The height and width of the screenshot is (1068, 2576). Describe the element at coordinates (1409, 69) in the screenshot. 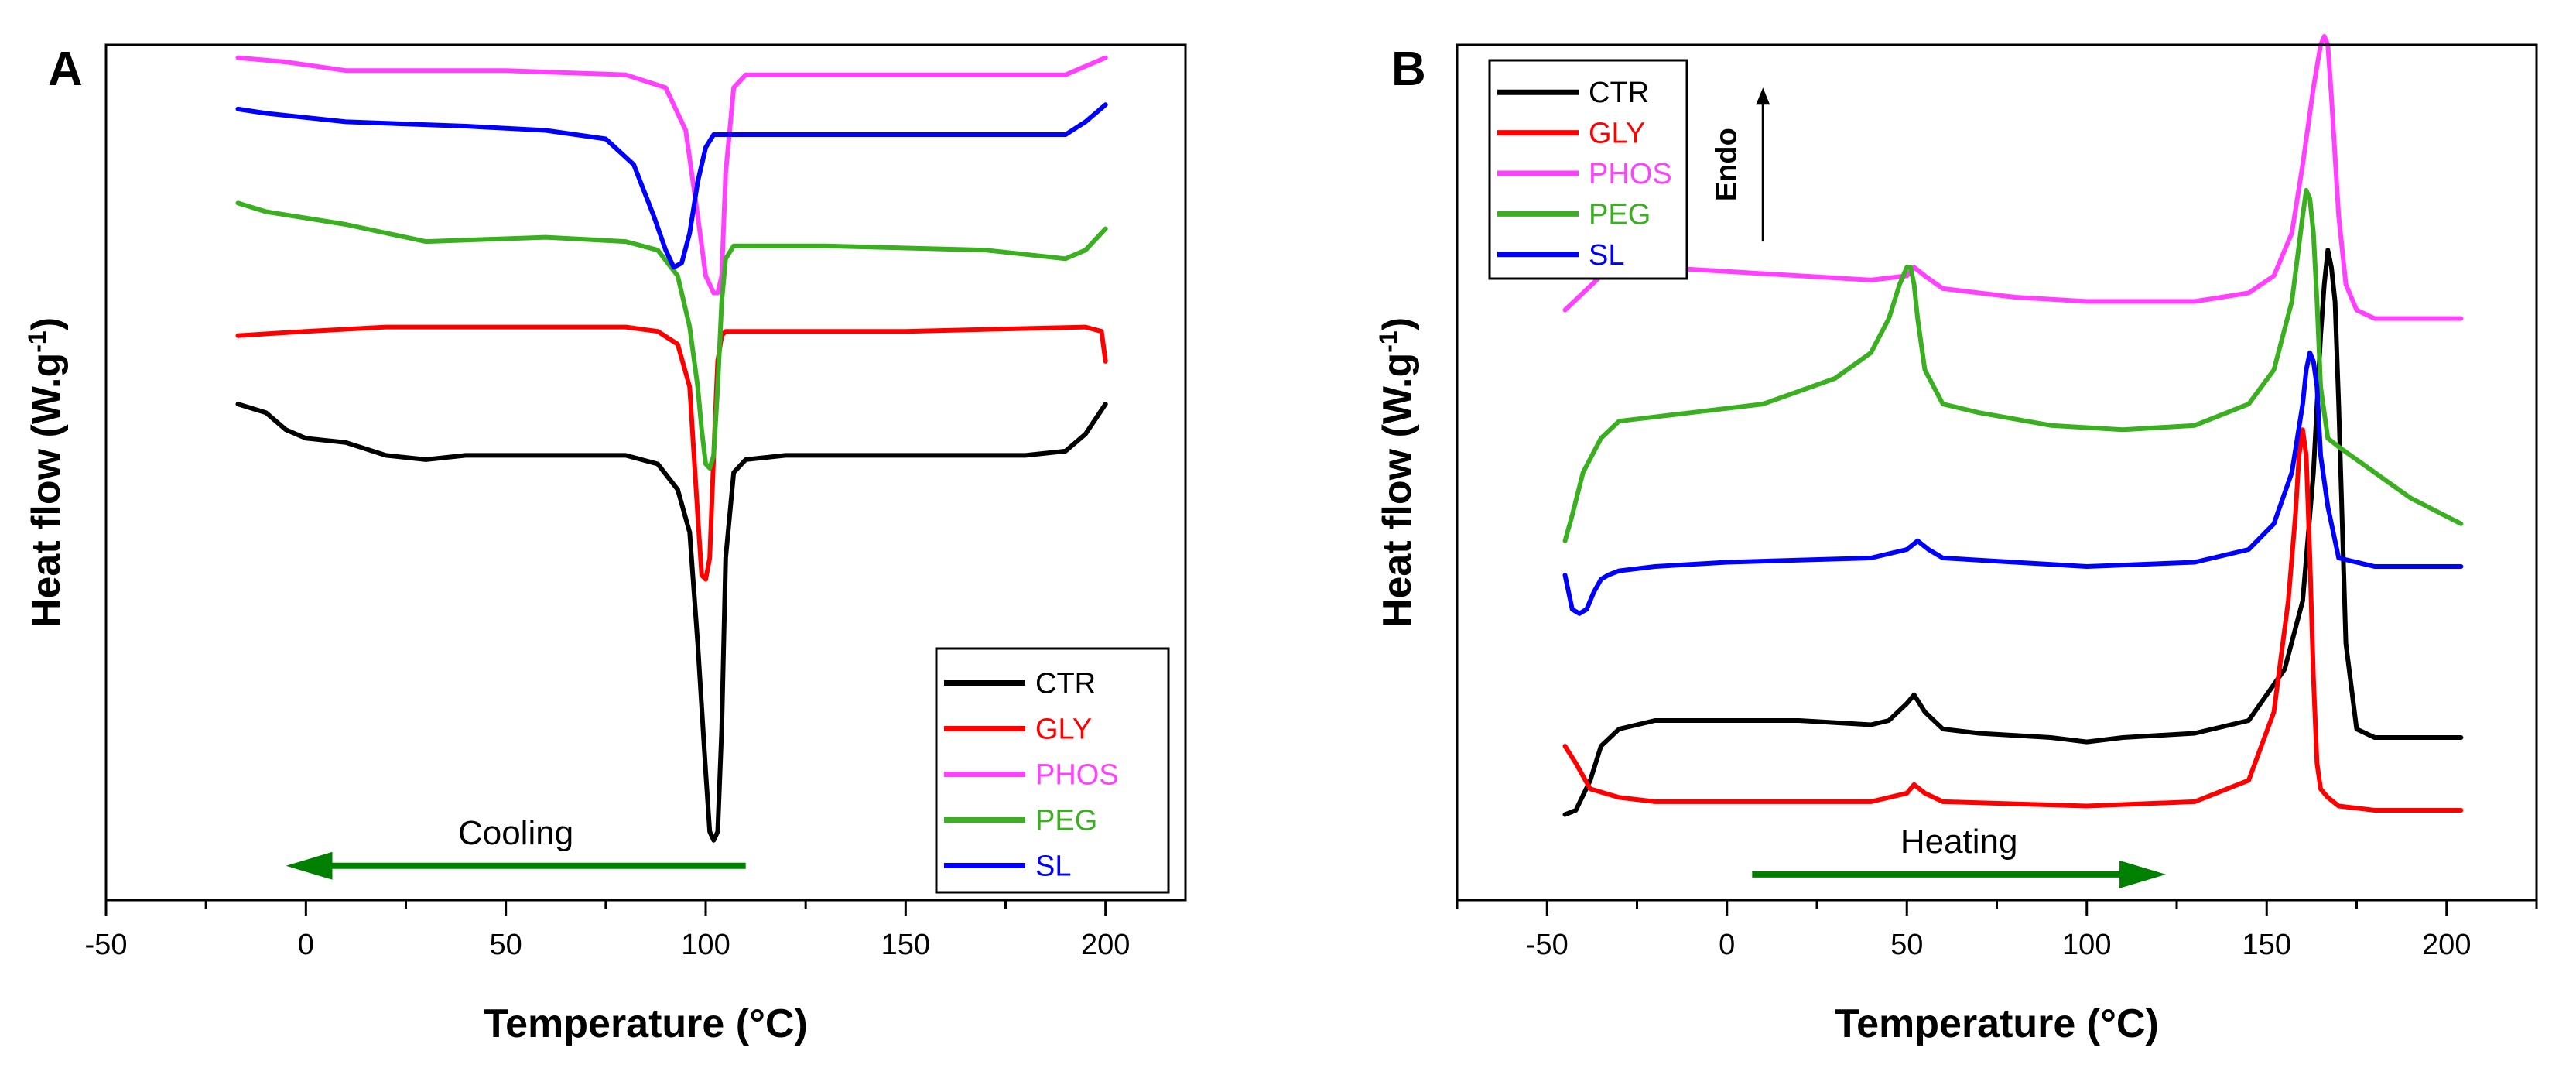

I see `panel-label: B` at that location.